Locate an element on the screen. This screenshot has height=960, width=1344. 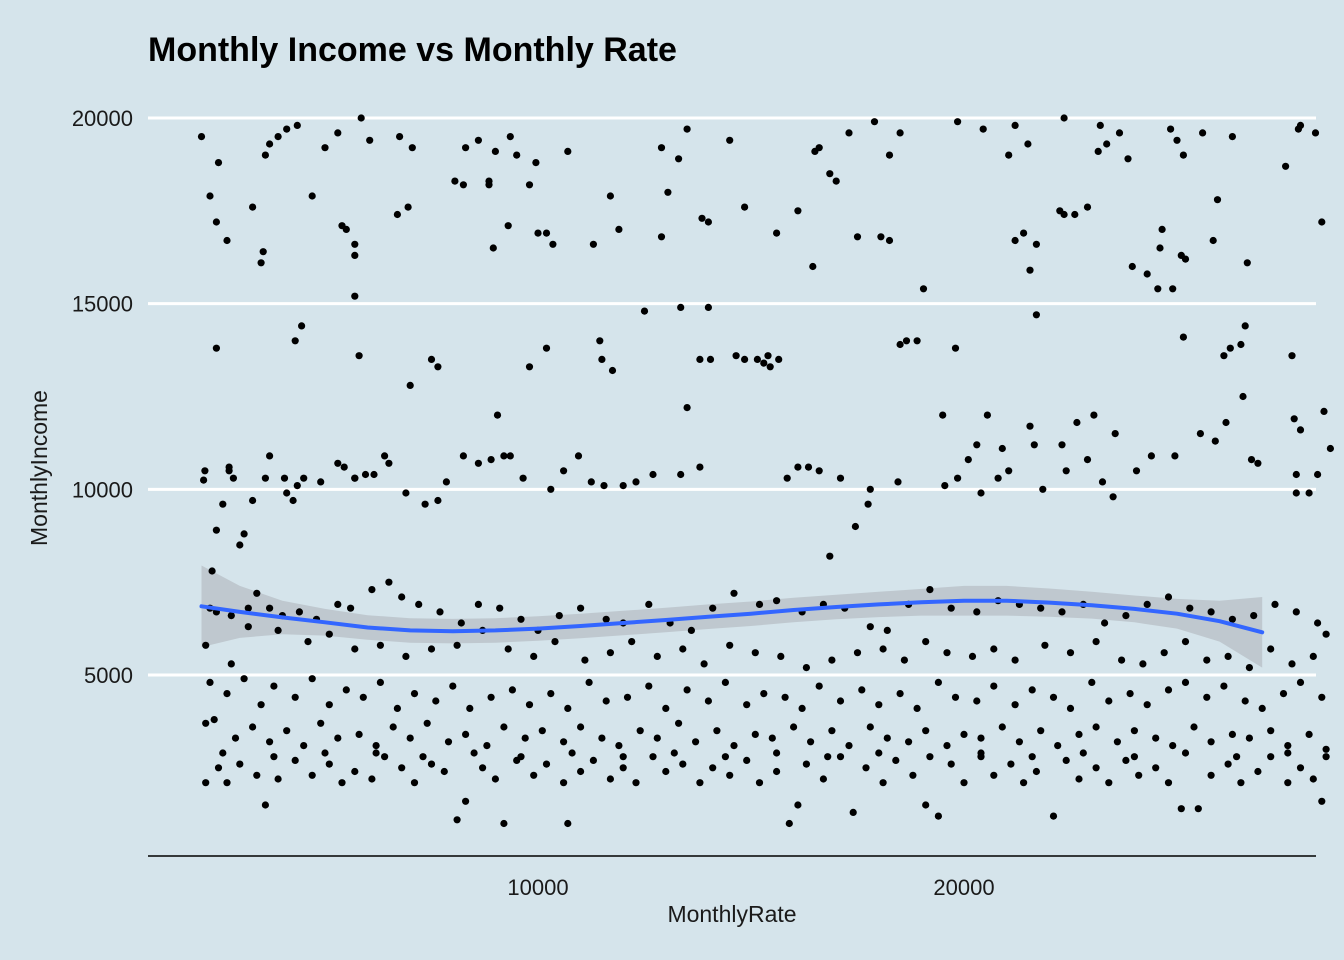
x-axis-title: MonthlyRate is located at coordinates (731, 914).